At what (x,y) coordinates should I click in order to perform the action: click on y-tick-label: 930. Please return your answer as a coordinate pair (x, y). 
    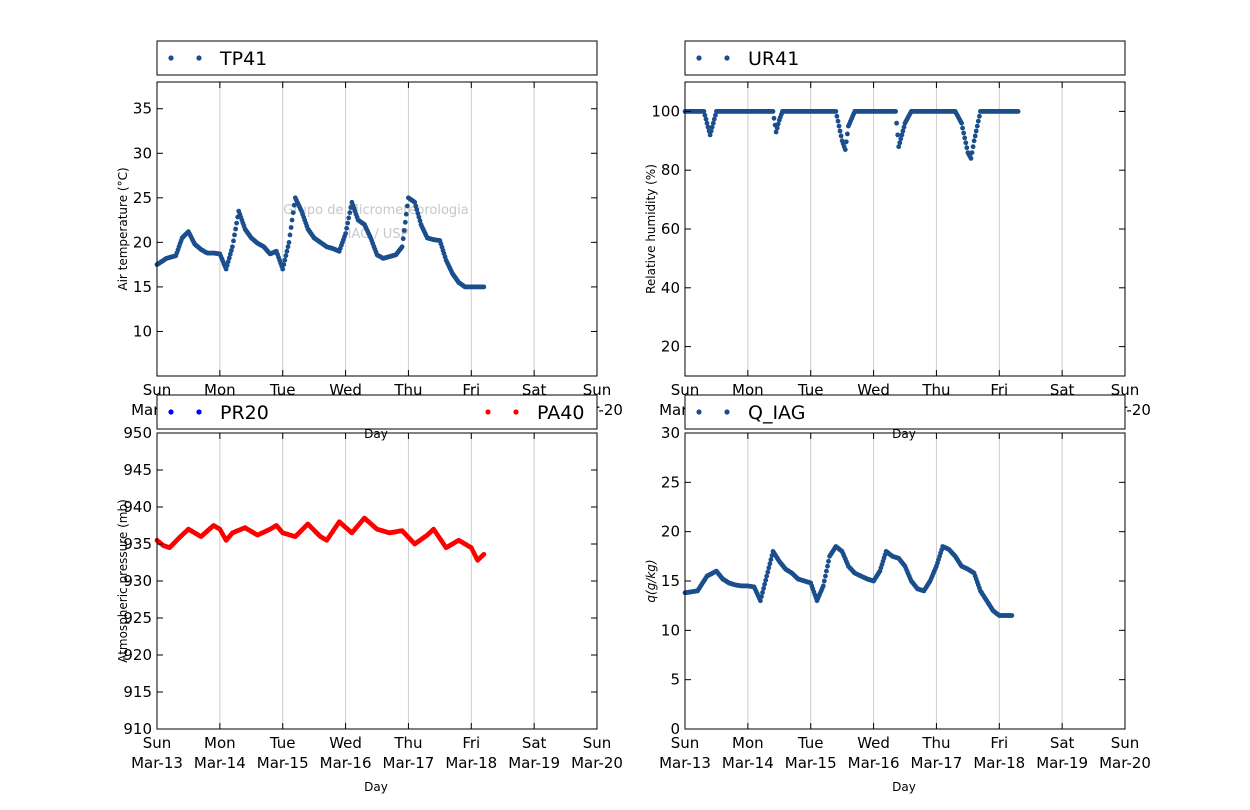
    Looking at the image, I should click on (137, 581).